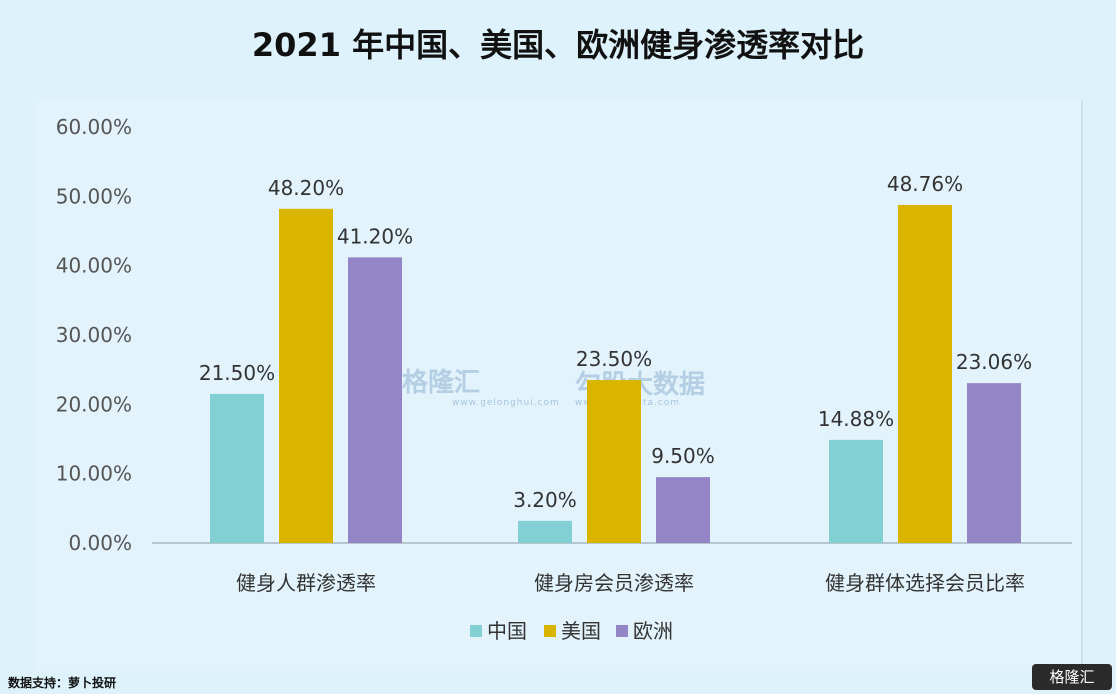 This screenshot has height=694, width=1116. What do you see at coordinates (545, 500) in the screenshot?
I see `data-label: 3.20%` at bounding box center [545, 500].